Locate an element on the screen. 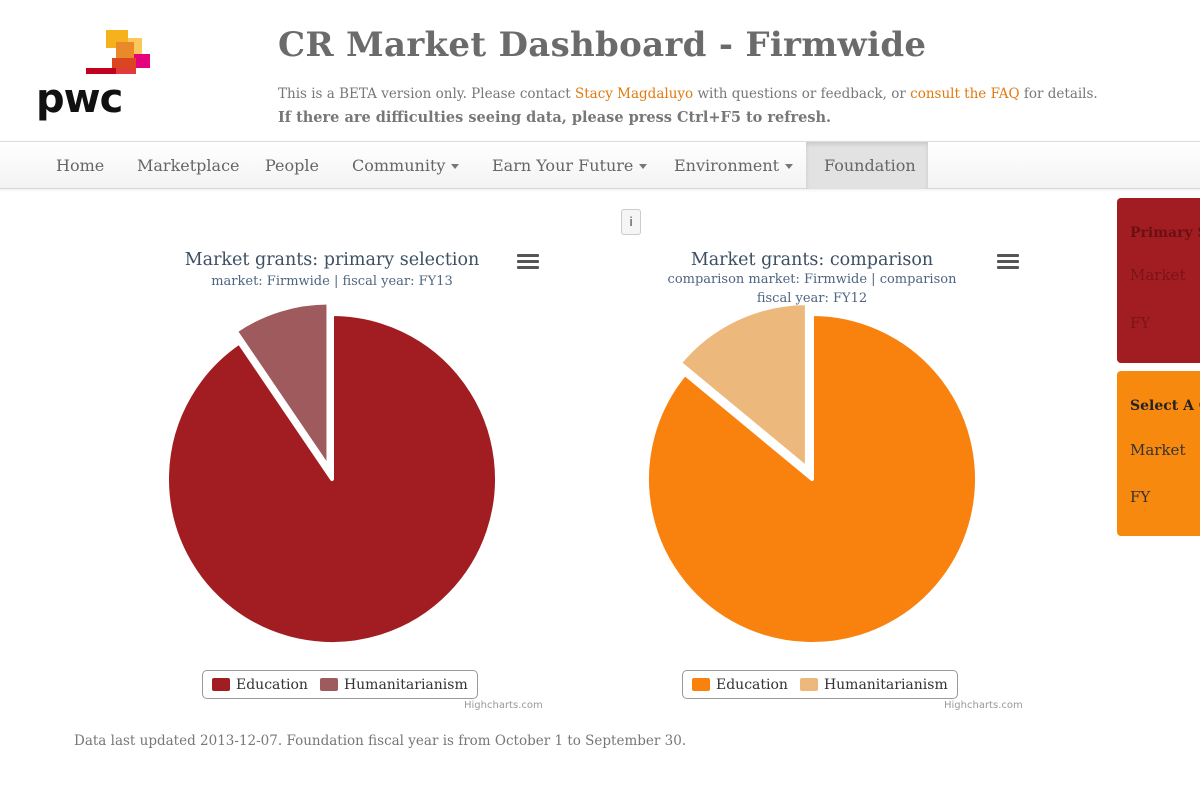 This screenshot has width=1200, height=800. primary-selection-panel: Primary S Market FY is located at coordinates (1158, 280).